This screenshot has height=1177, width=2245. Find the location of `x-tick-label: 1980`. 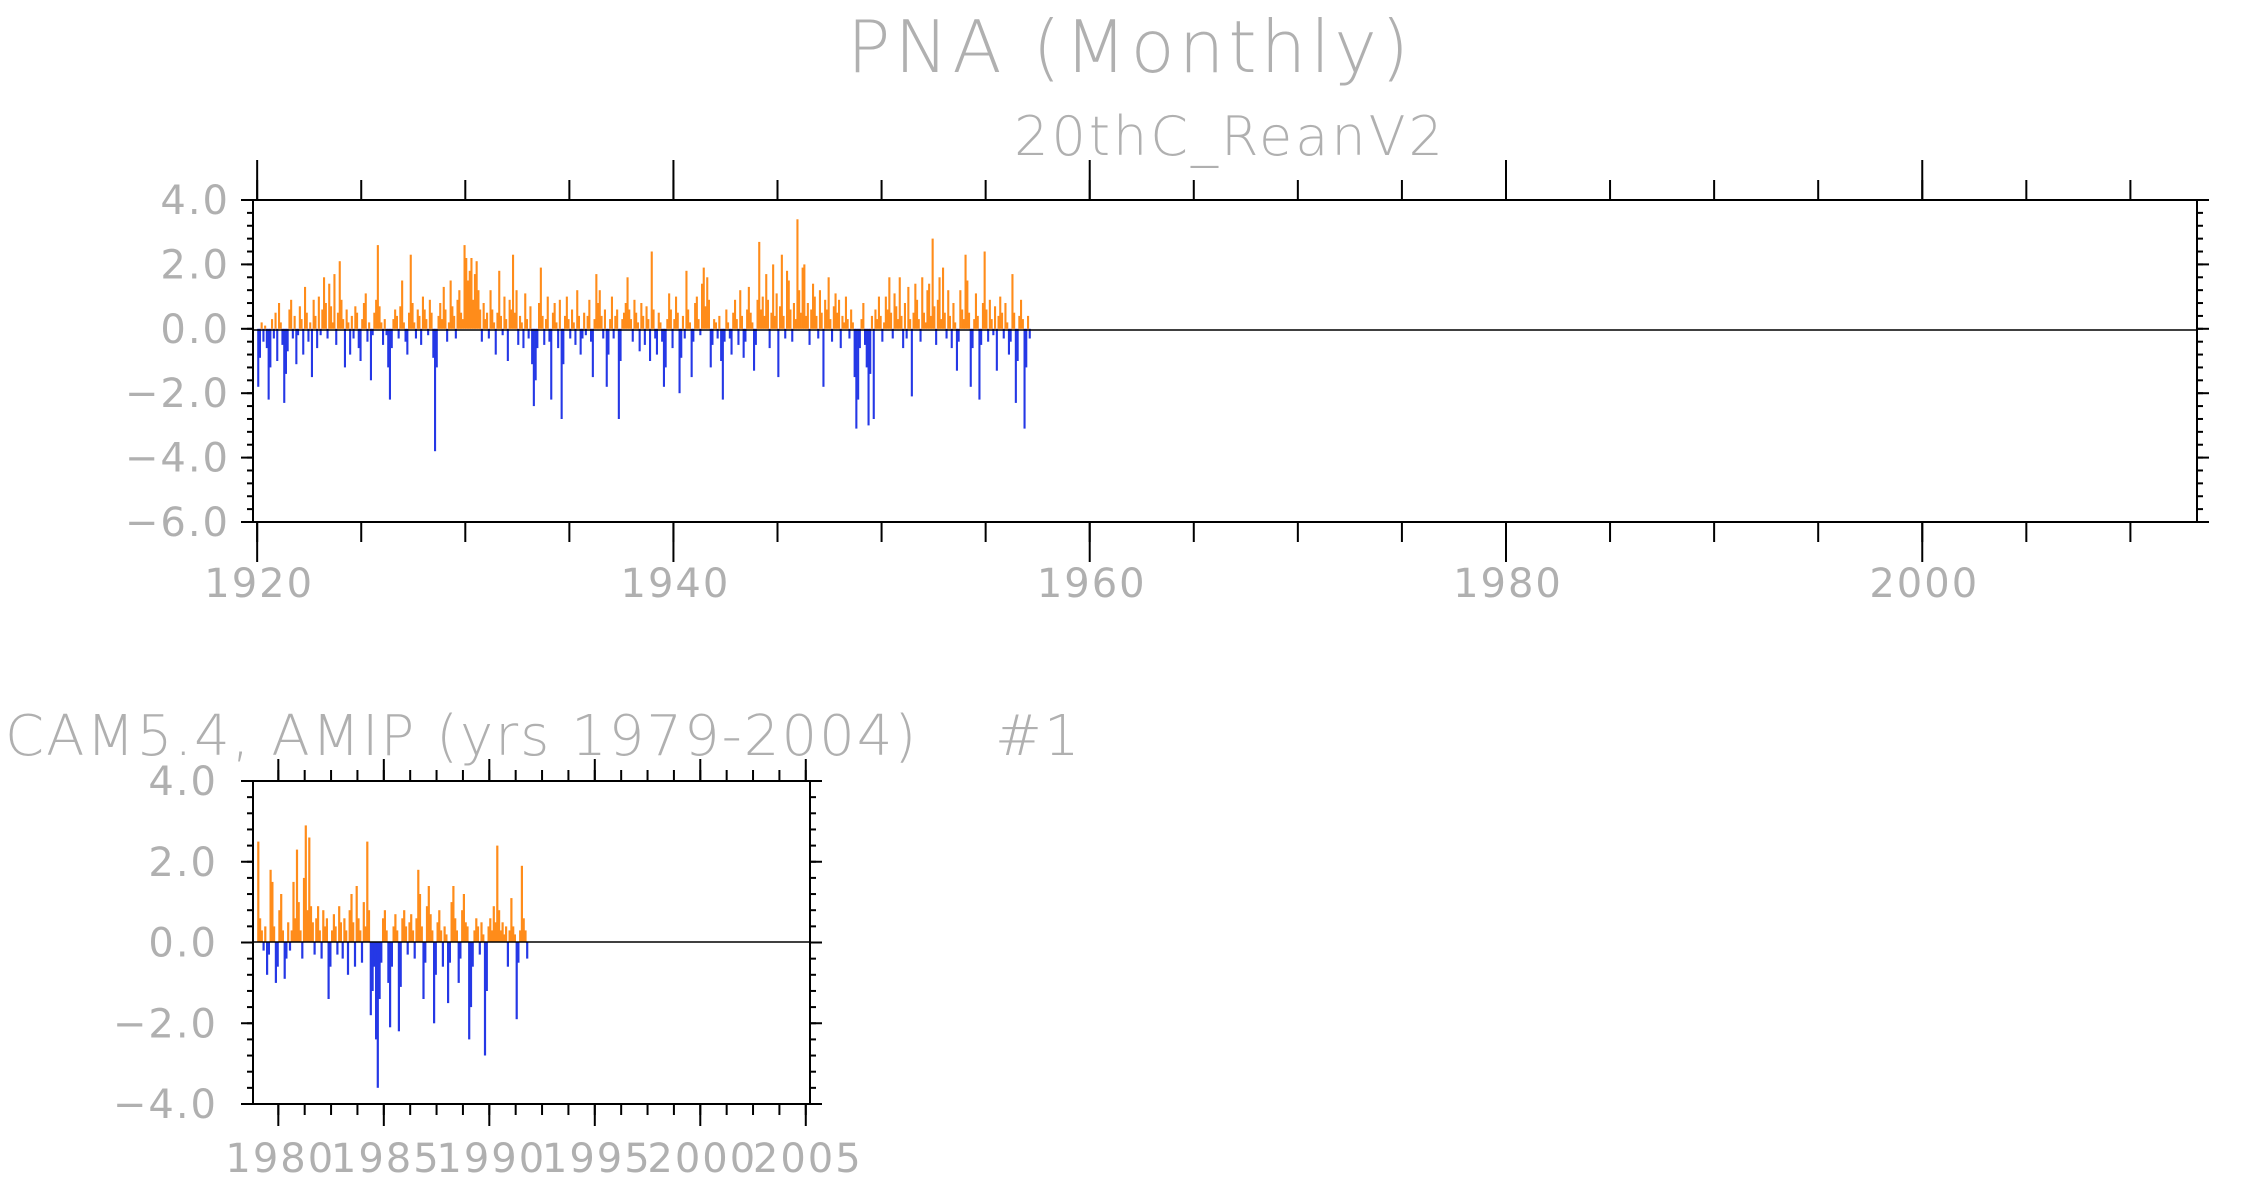

x-tick-label: 1980 is located at coordinates (280, 1156).